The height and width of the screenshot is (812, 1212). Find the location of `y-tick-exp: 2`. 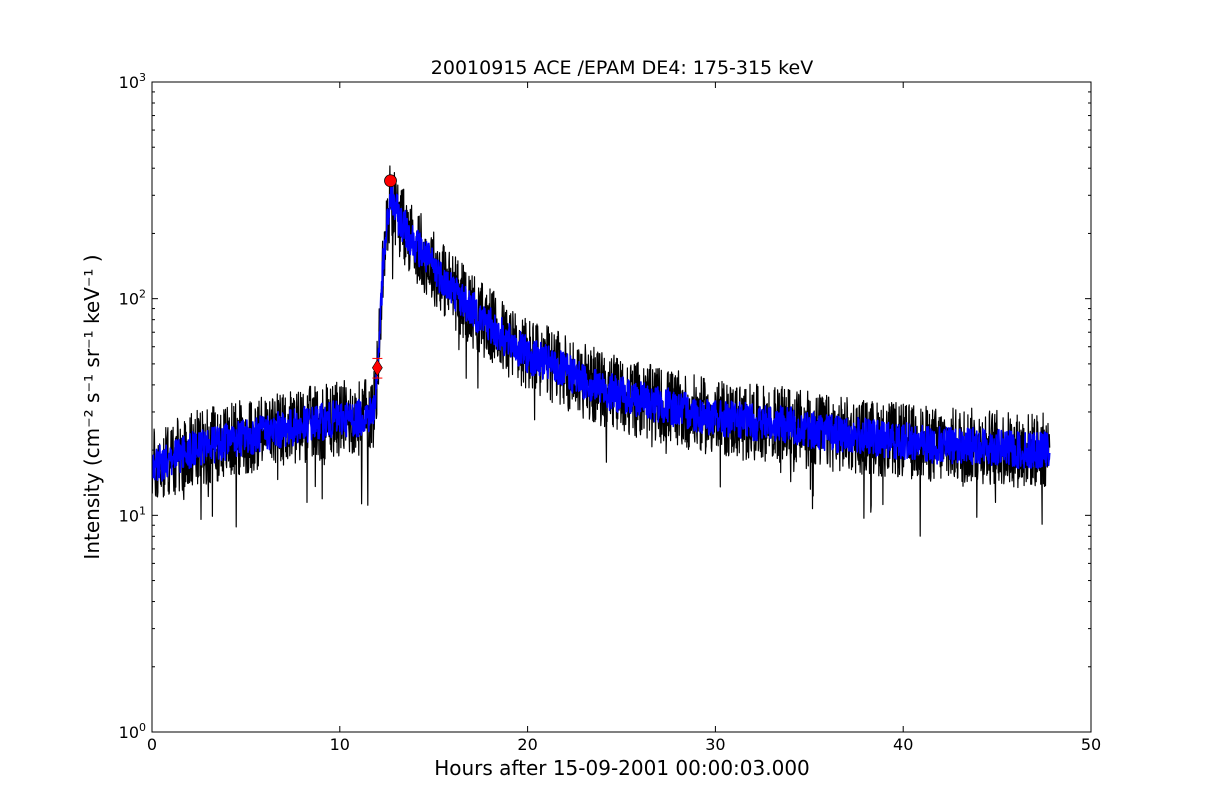

y-tick-exp: 2 is located at coordinates (142, 294).